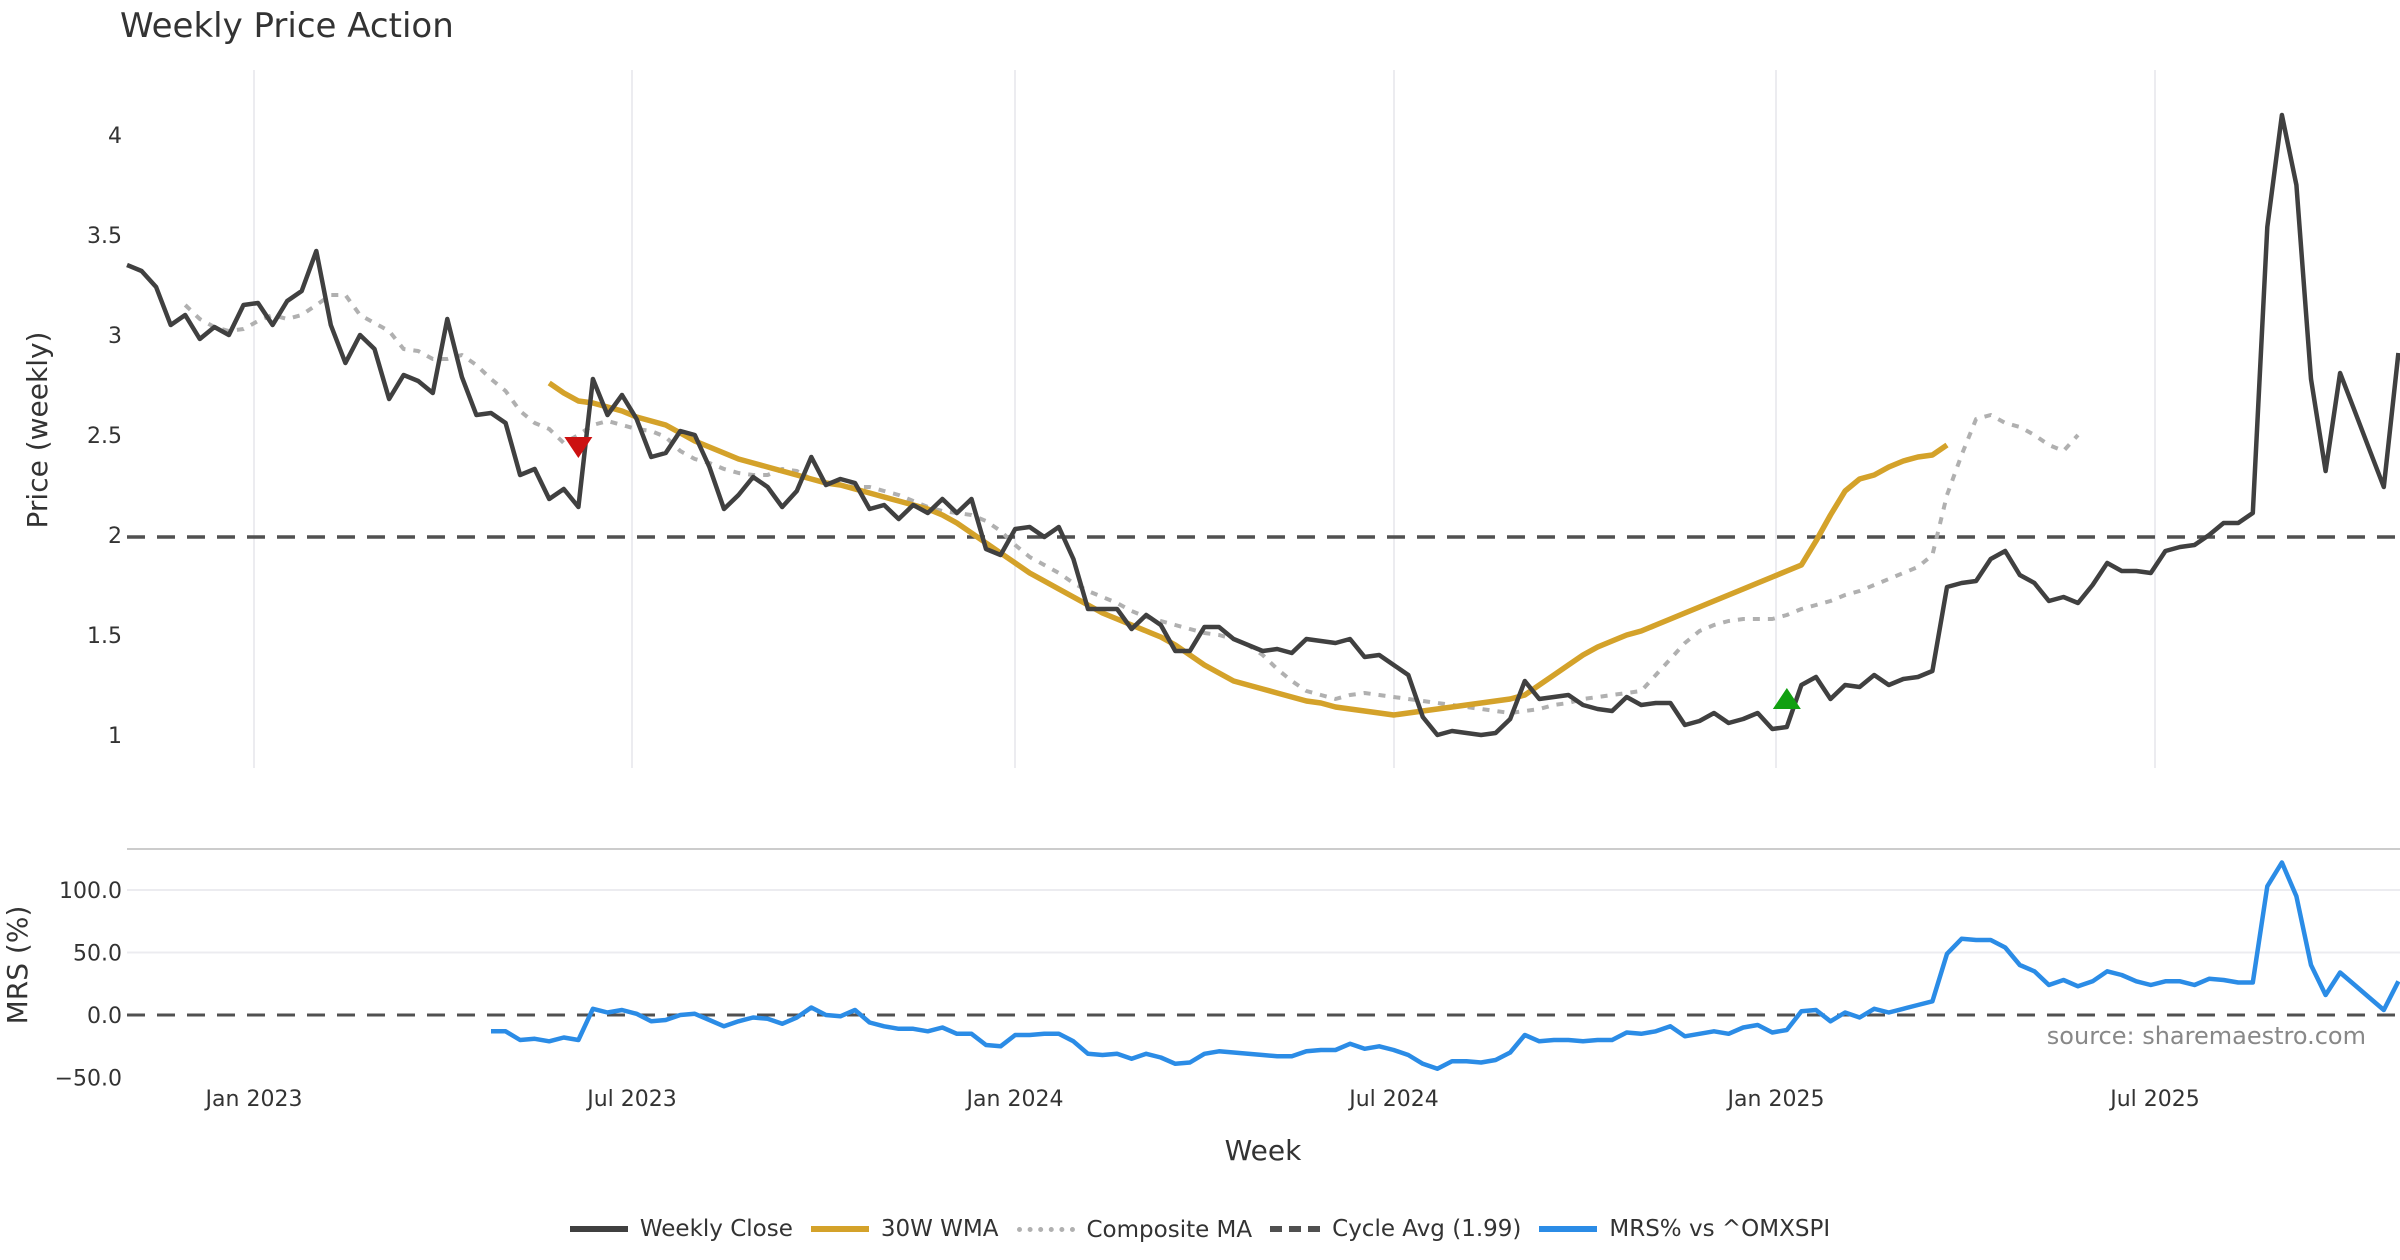  I want to click on legend-label: Weekly Close, so click(716, 1229).